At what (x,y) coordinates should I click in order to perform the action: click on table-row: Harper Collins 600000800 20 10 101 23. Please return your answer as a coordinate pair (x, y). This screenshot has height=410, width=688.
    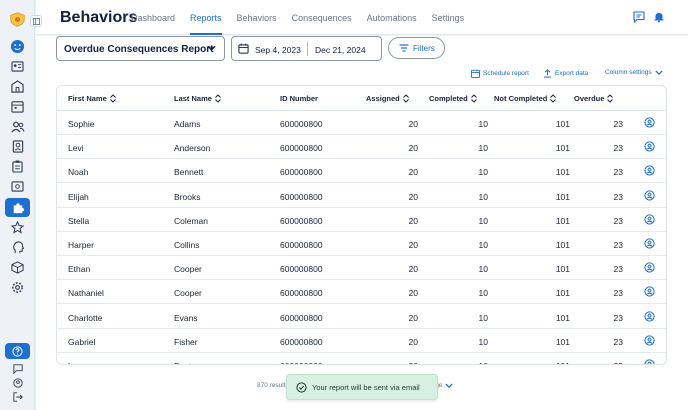
    Looking at the image, I should click on (361, 244).